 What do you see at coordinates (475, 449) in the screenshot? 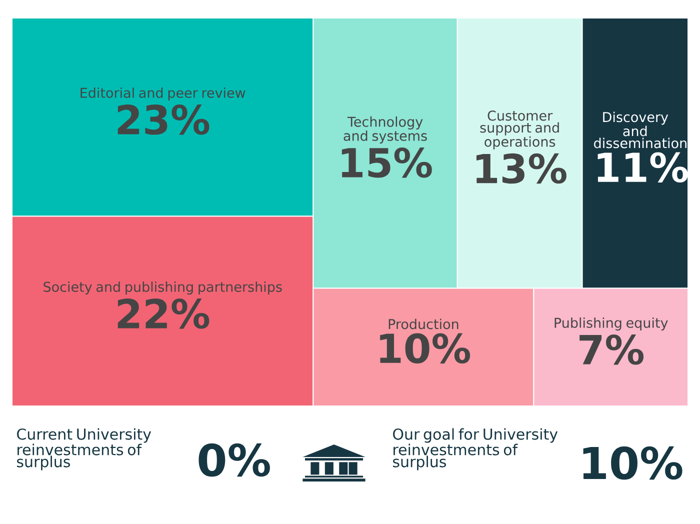
I see `text: Our goal for University reinvestments of surplus` at bounding box center [475, 449].